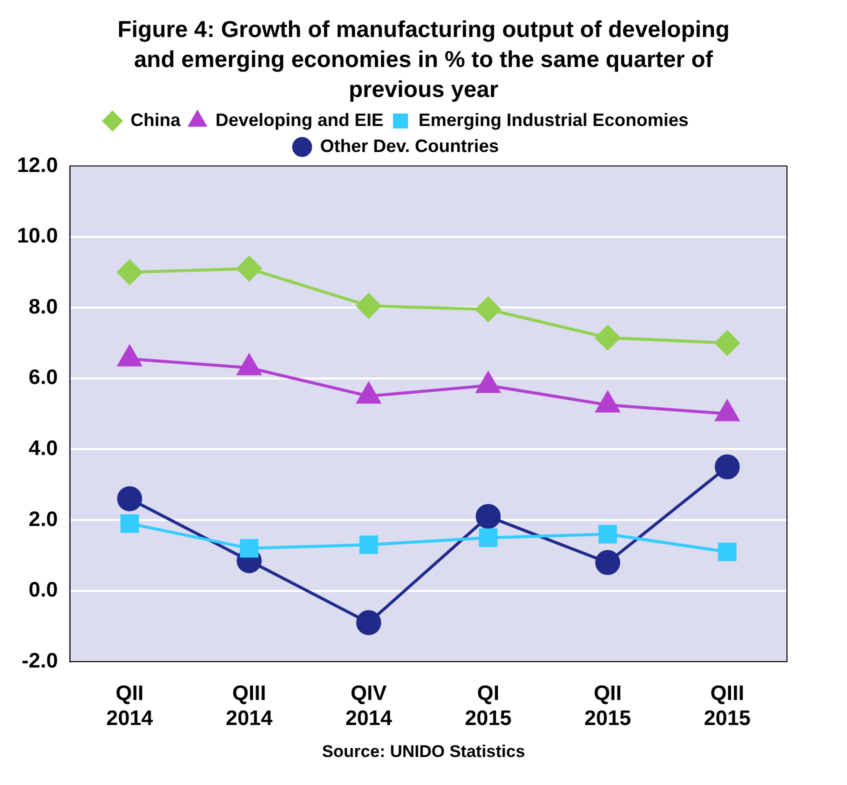  What do you see at coordinates (43, 590) in the screenshot?
I see `y-tick-label: 0.0` at bounding box center [43, 590].